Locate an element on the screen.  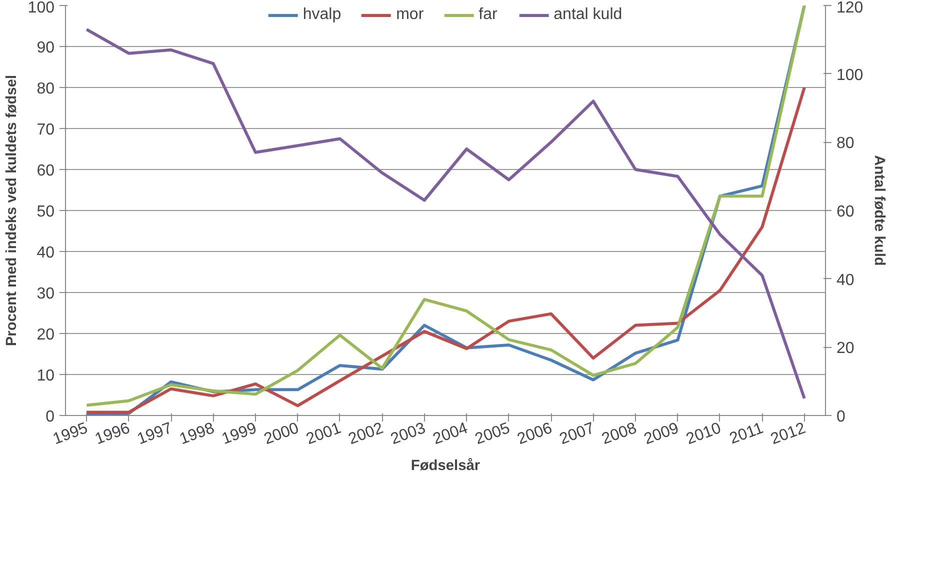
x-tick-label: 2000 is located at coordinates (282, 434).